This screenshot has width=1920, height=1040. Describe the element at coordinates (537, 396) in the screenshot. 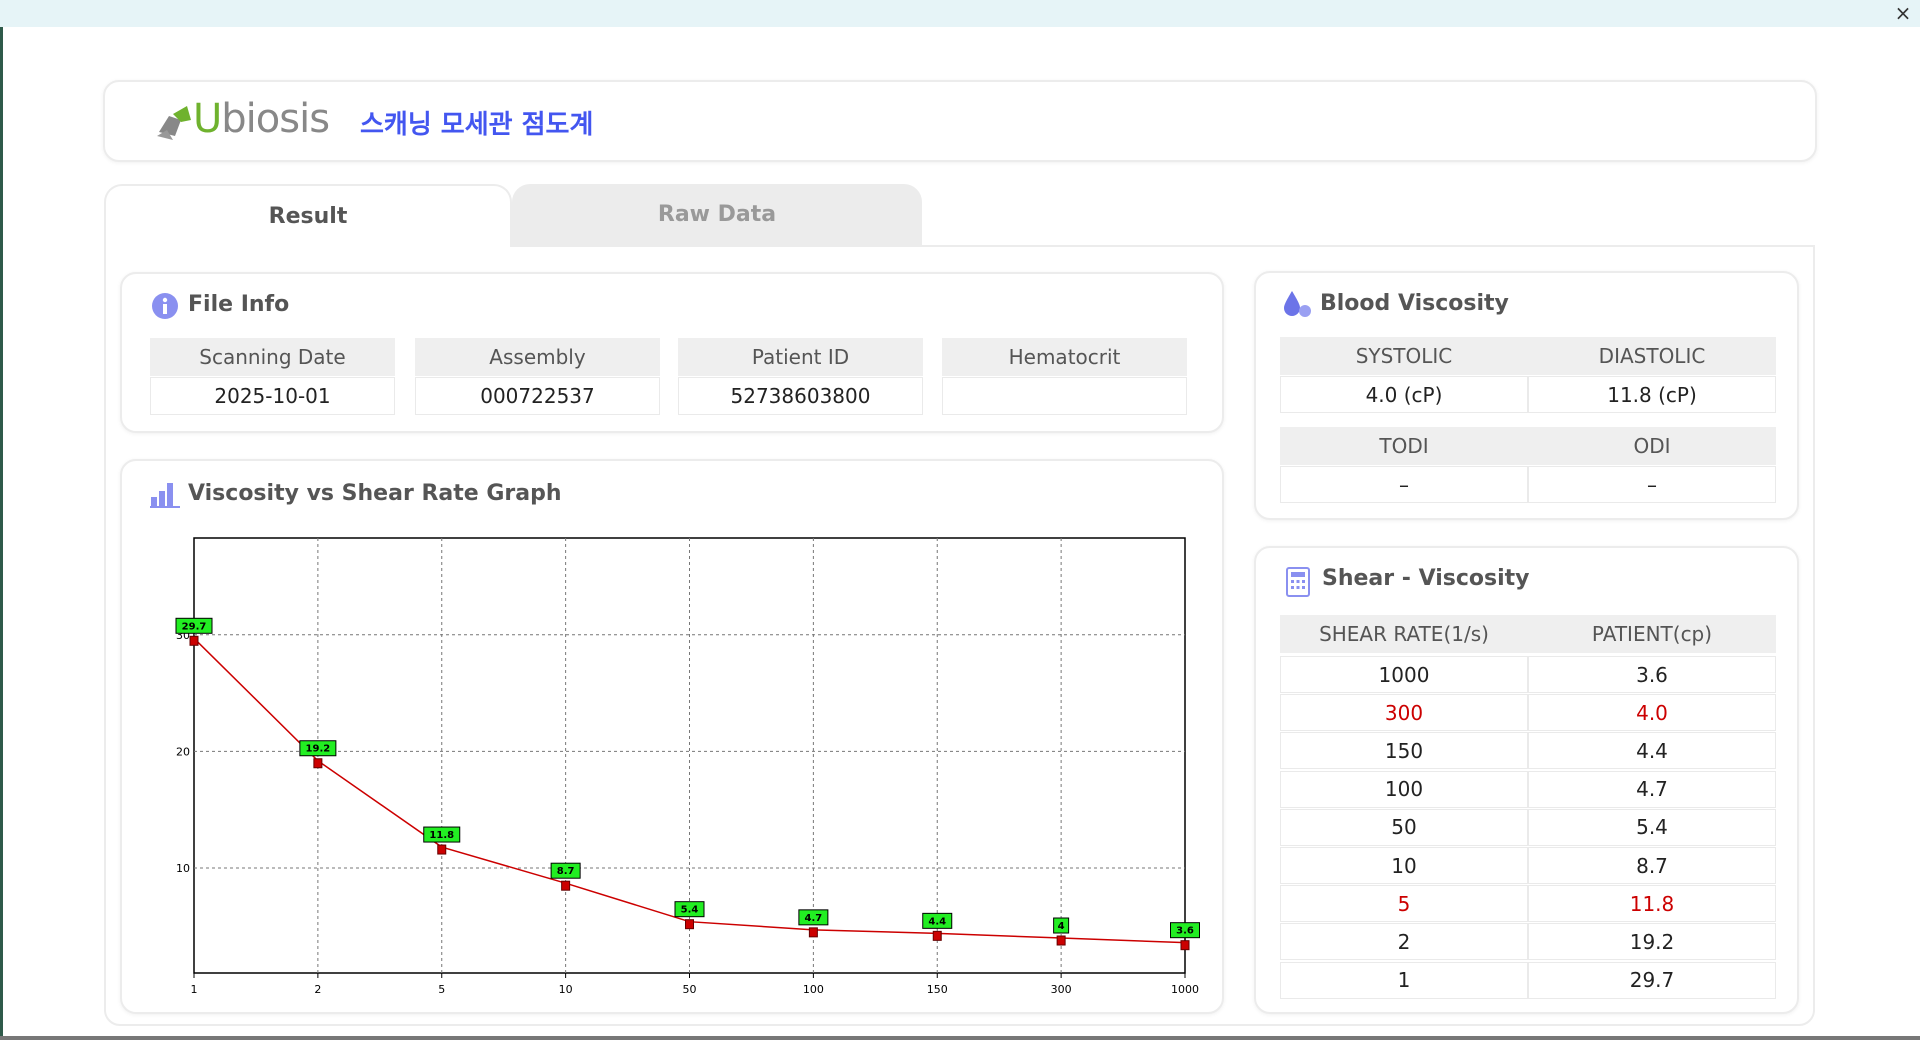

I see `table-cell: 000722537` at that location.